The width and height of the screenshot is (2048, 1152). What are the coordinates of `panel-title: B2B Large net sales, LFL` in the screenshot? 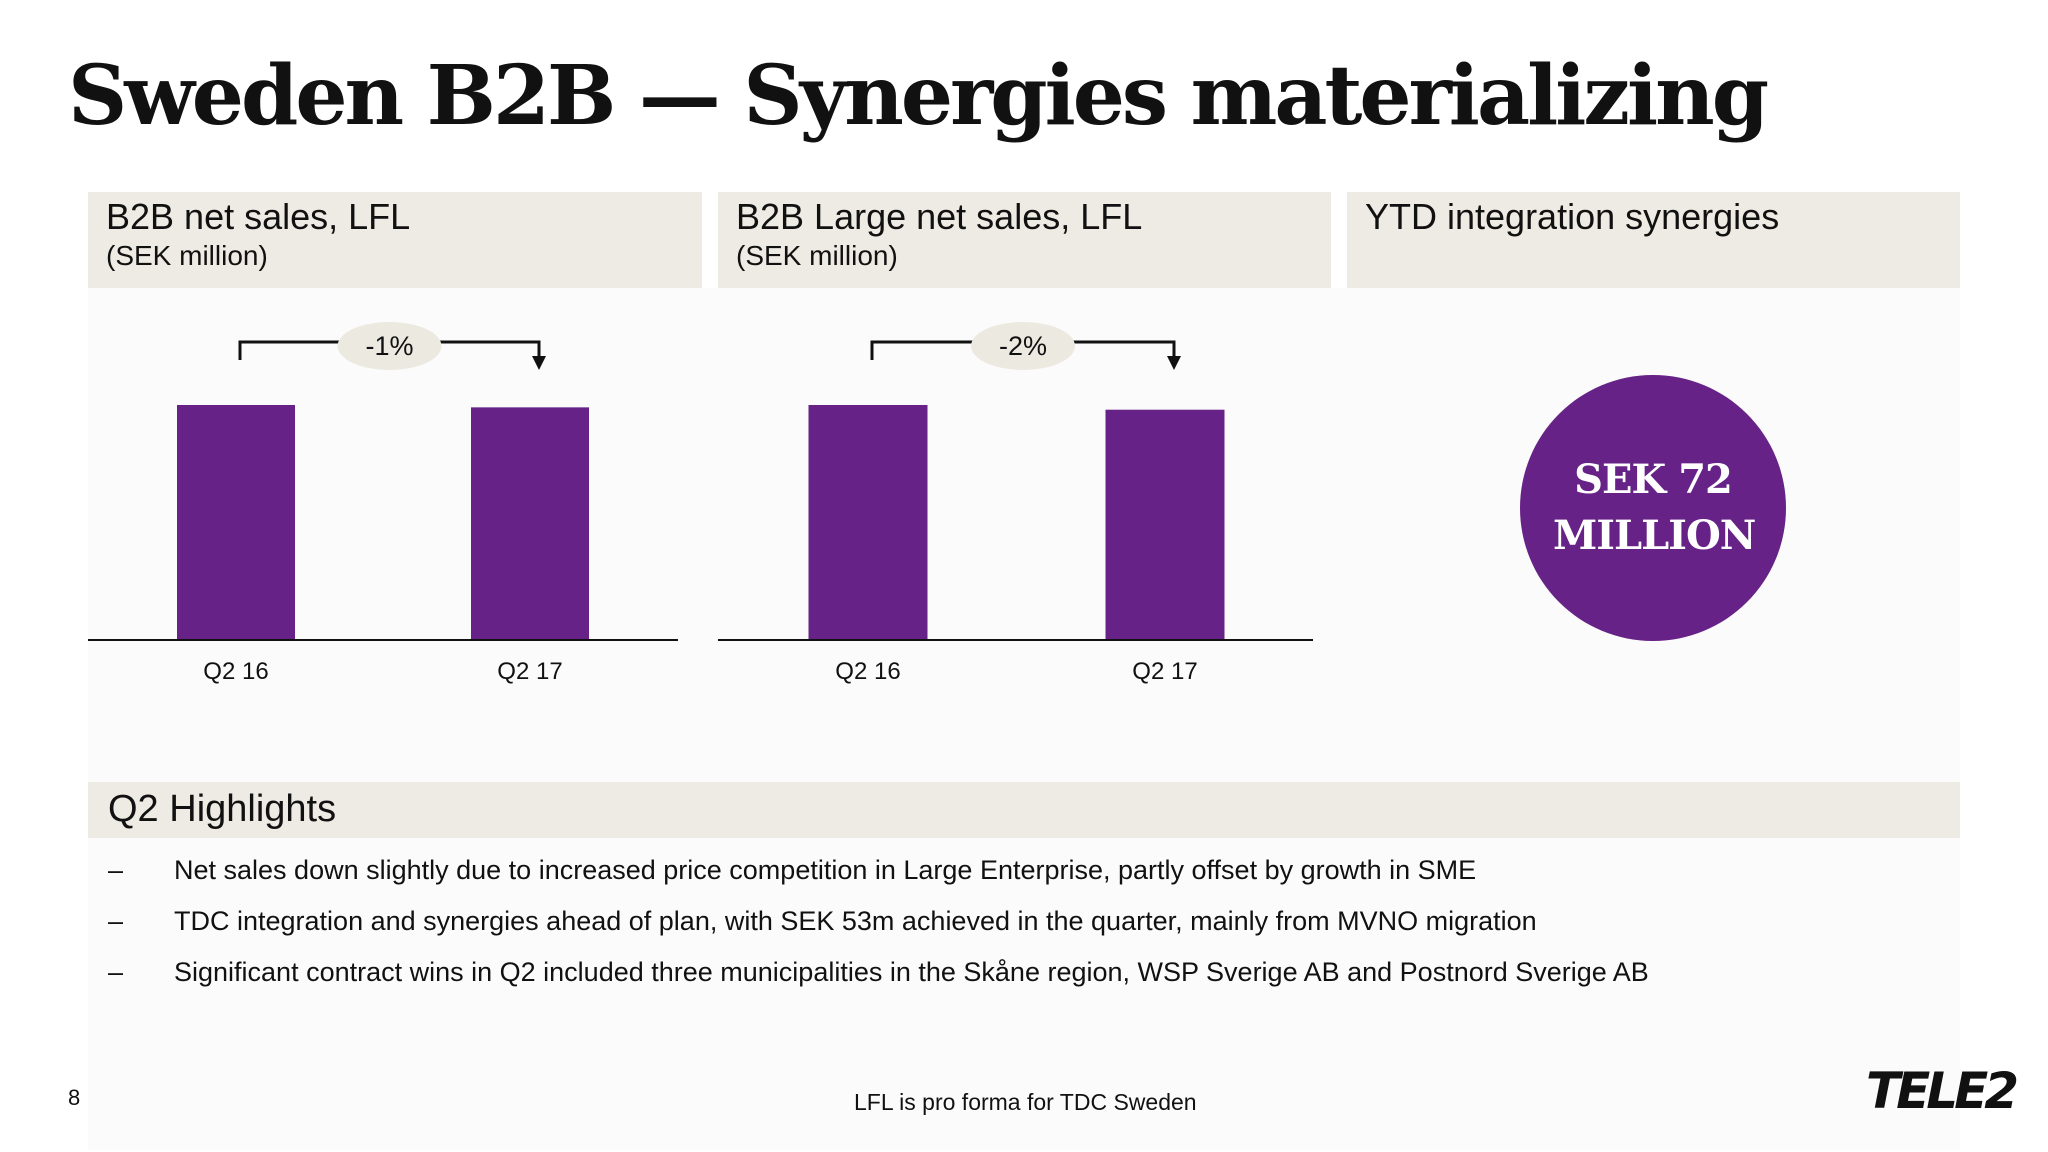 It's located at (939, 216).